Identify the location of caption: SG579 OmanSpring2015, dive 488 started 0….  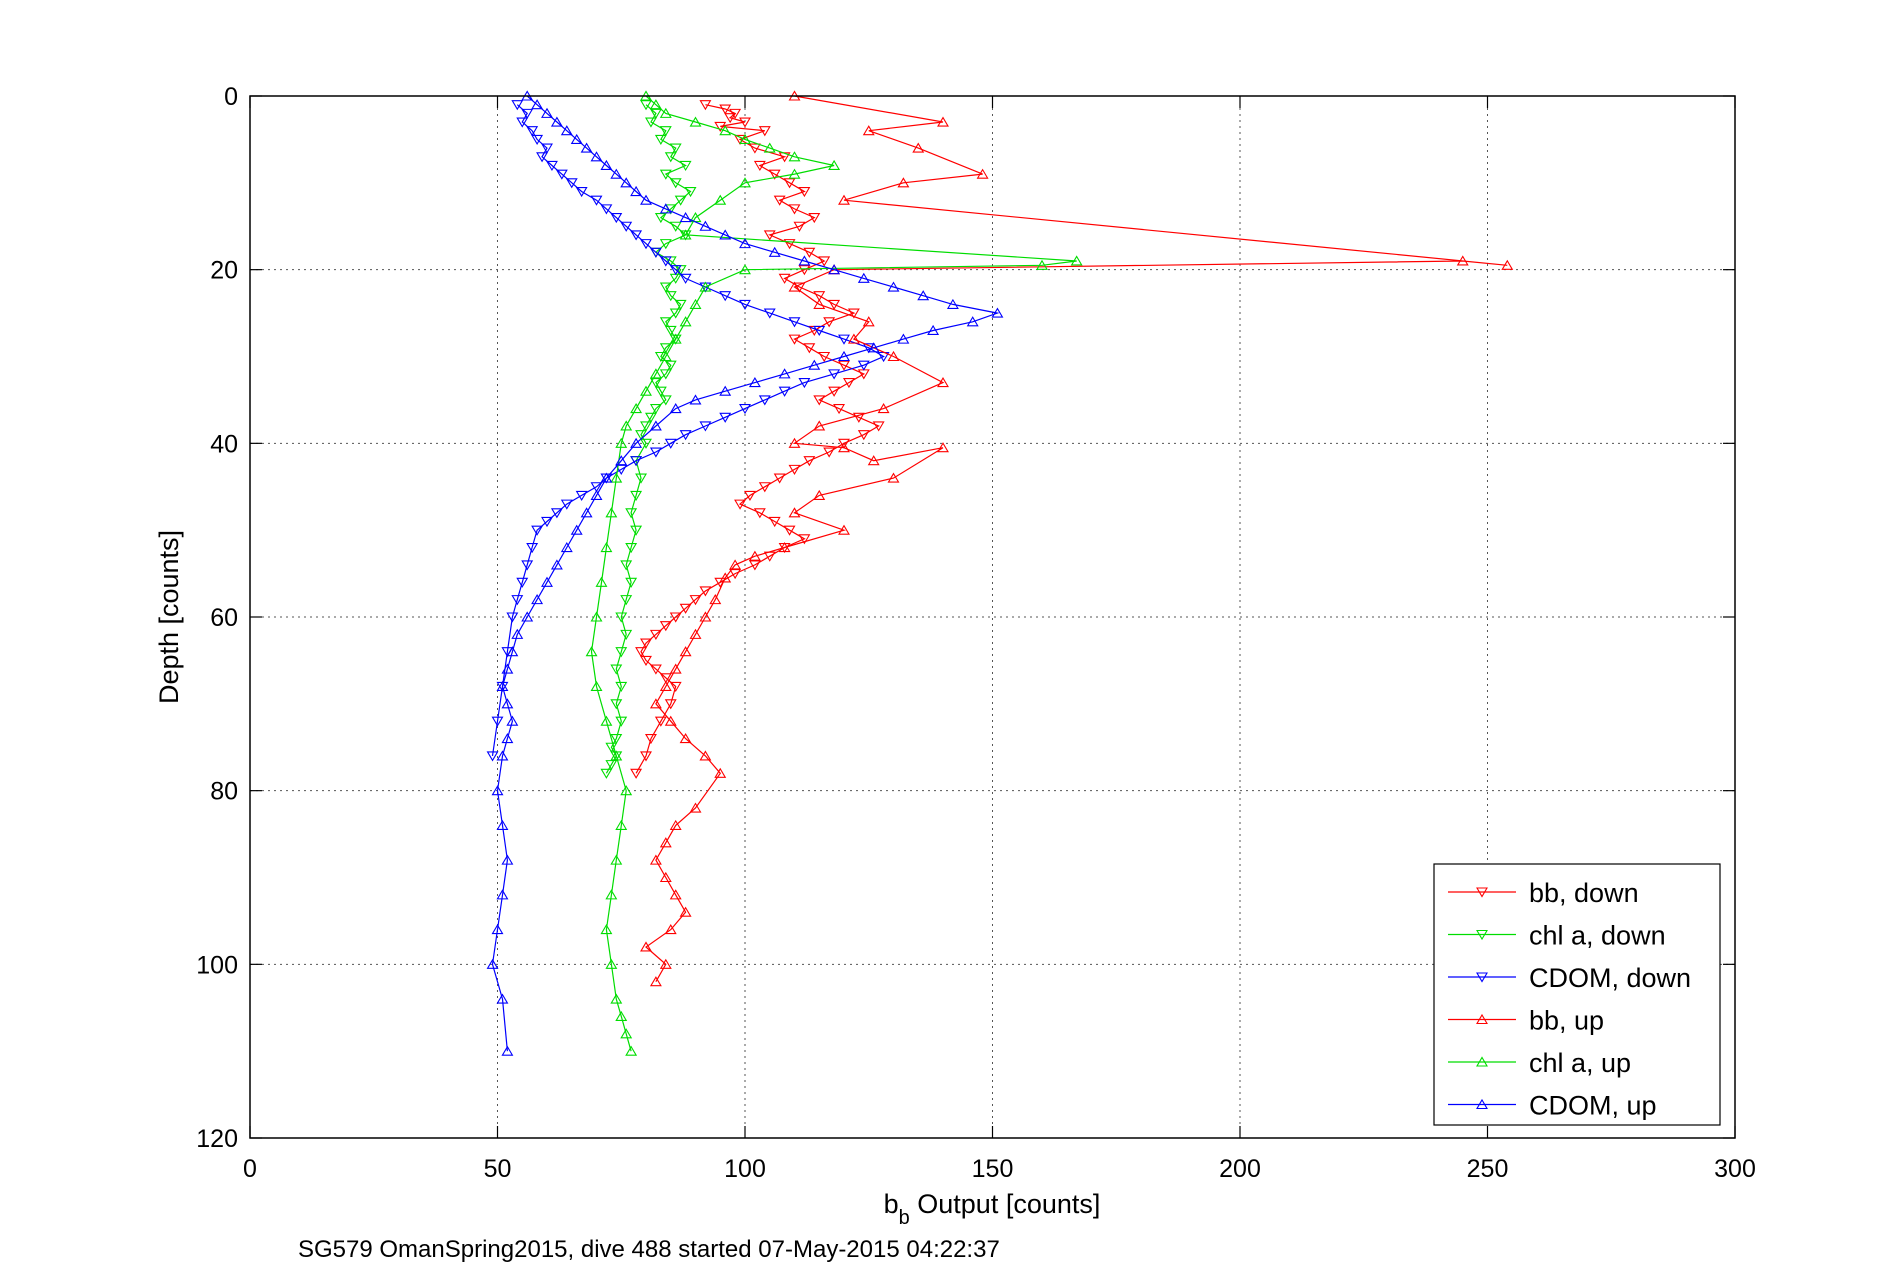
(649, 1249).